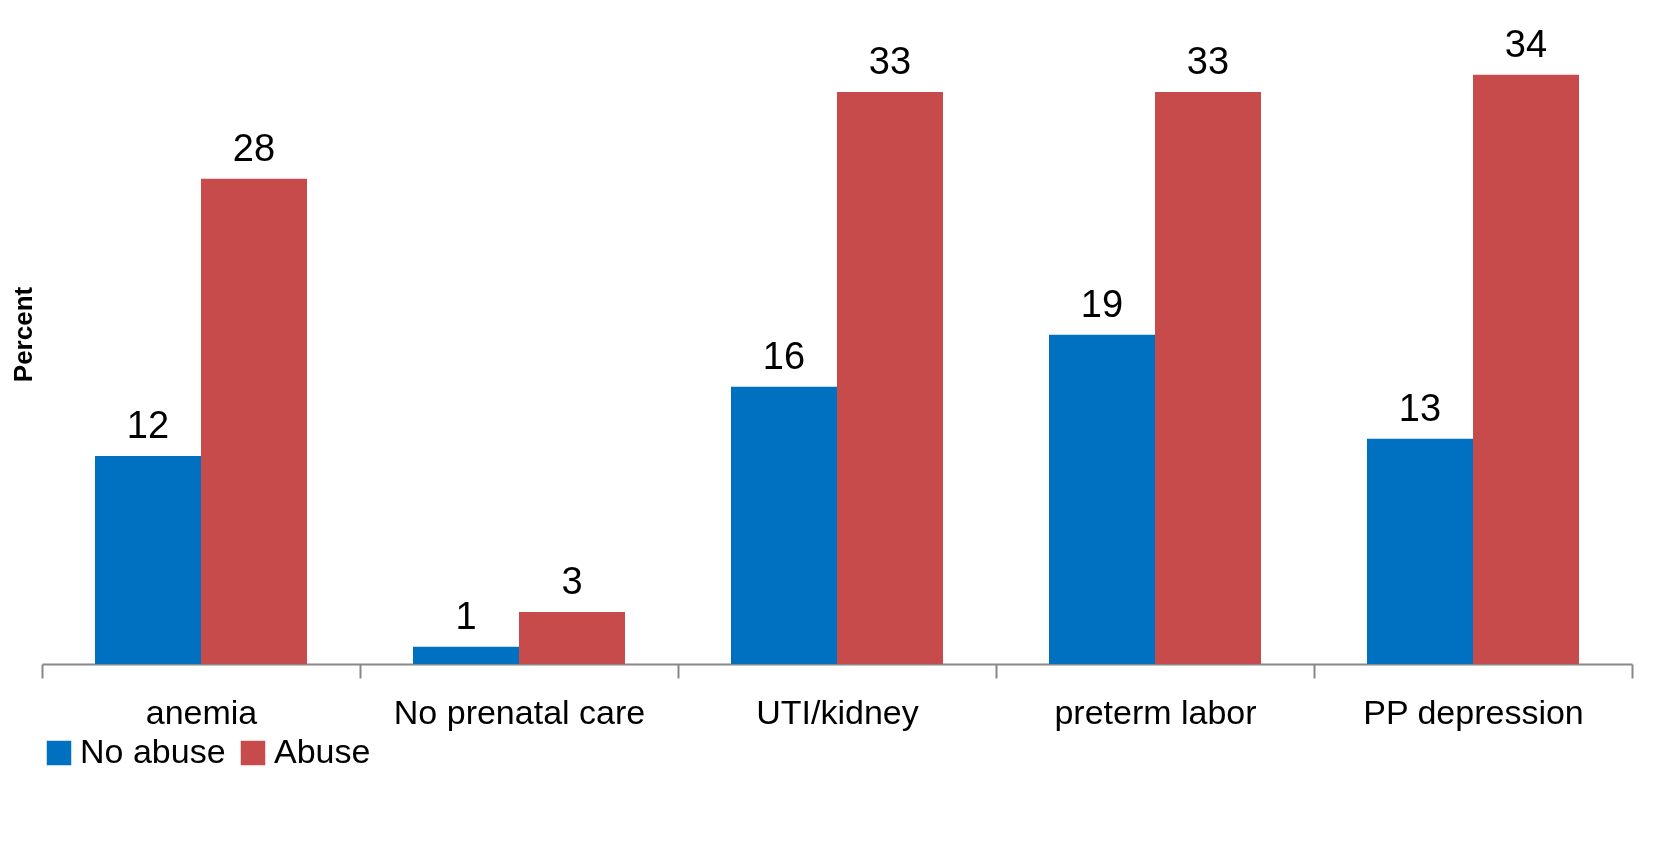  Describe the element at coordinates (153, 751) in the screenshot. I see `legend-label: No abuse` at that location.